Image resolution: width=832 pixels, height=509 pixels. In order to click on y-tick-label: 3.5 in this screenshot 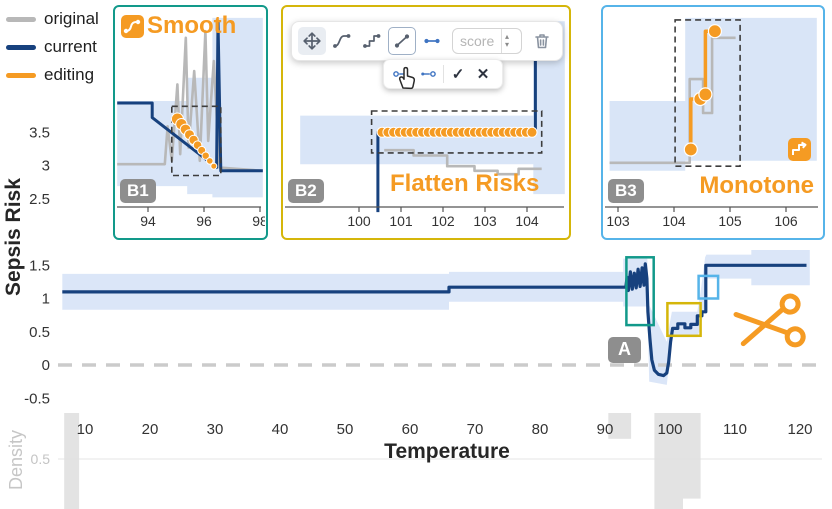, I will do `click(39, 132)`.